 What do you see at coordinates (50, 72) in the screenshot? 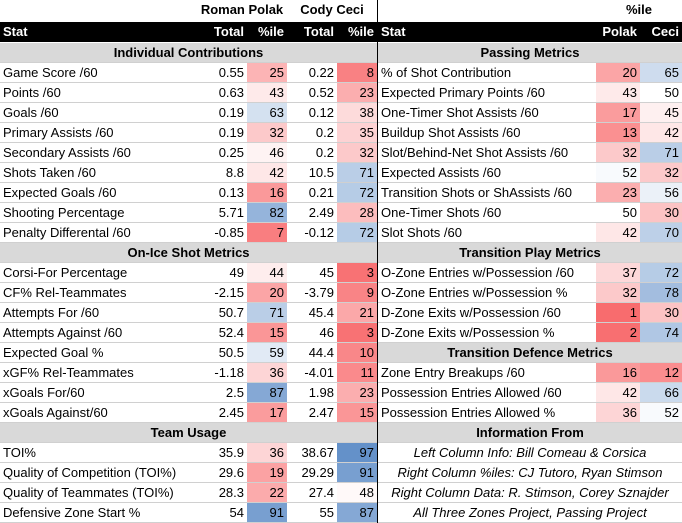
I see `stat-label: Game Score /60` at bounding box center [50, 72].